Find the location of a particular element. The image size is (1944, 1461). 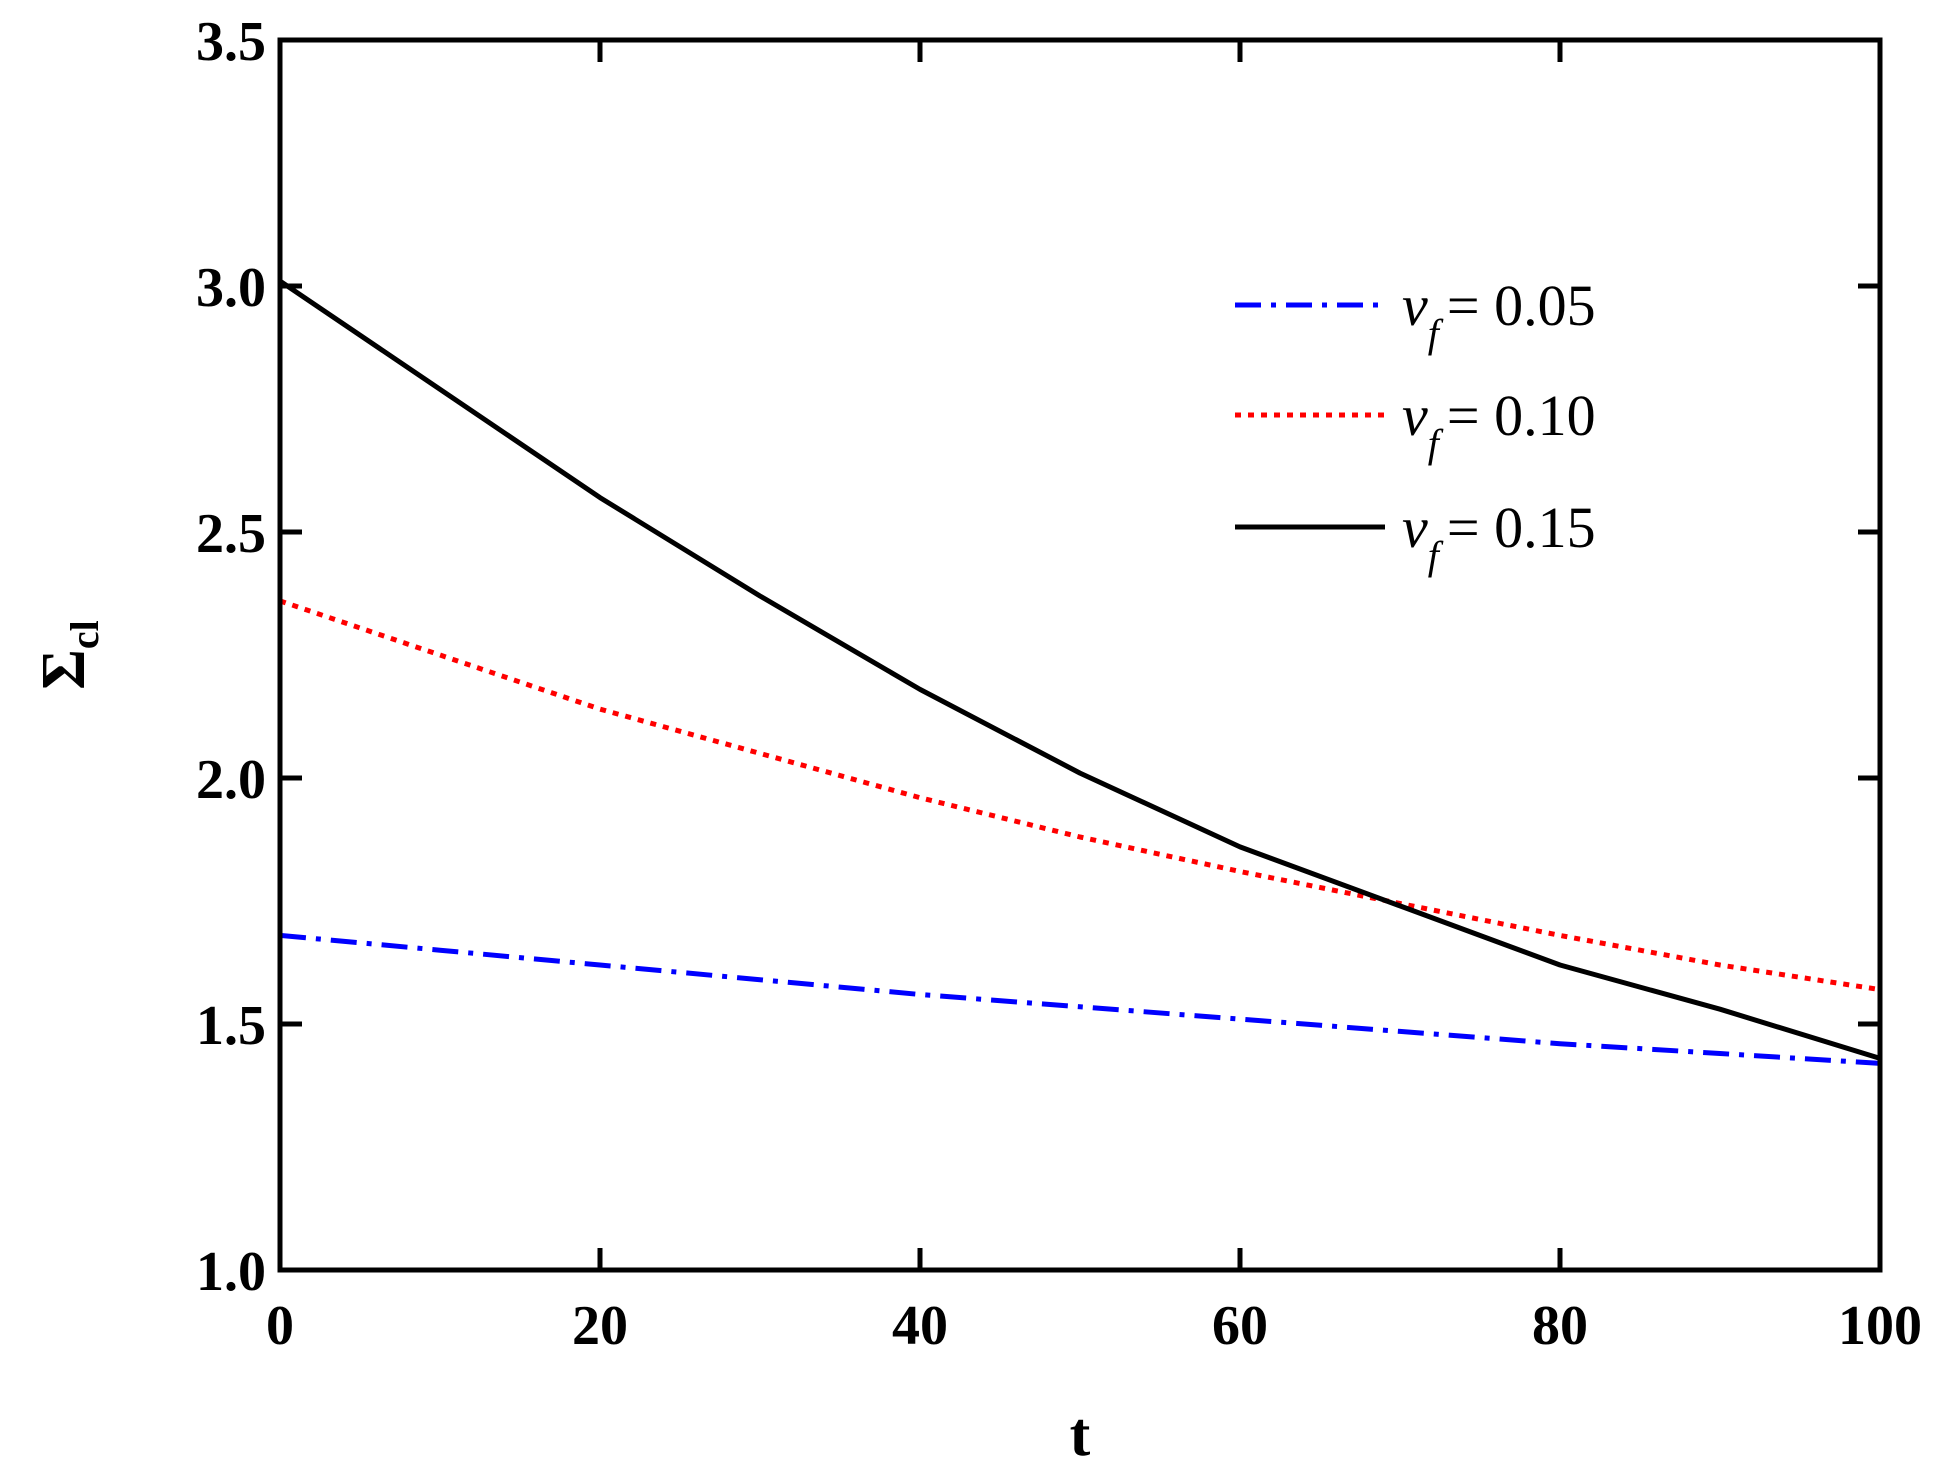

x-tick-label: 40 is located at coordinates (920, 1326).